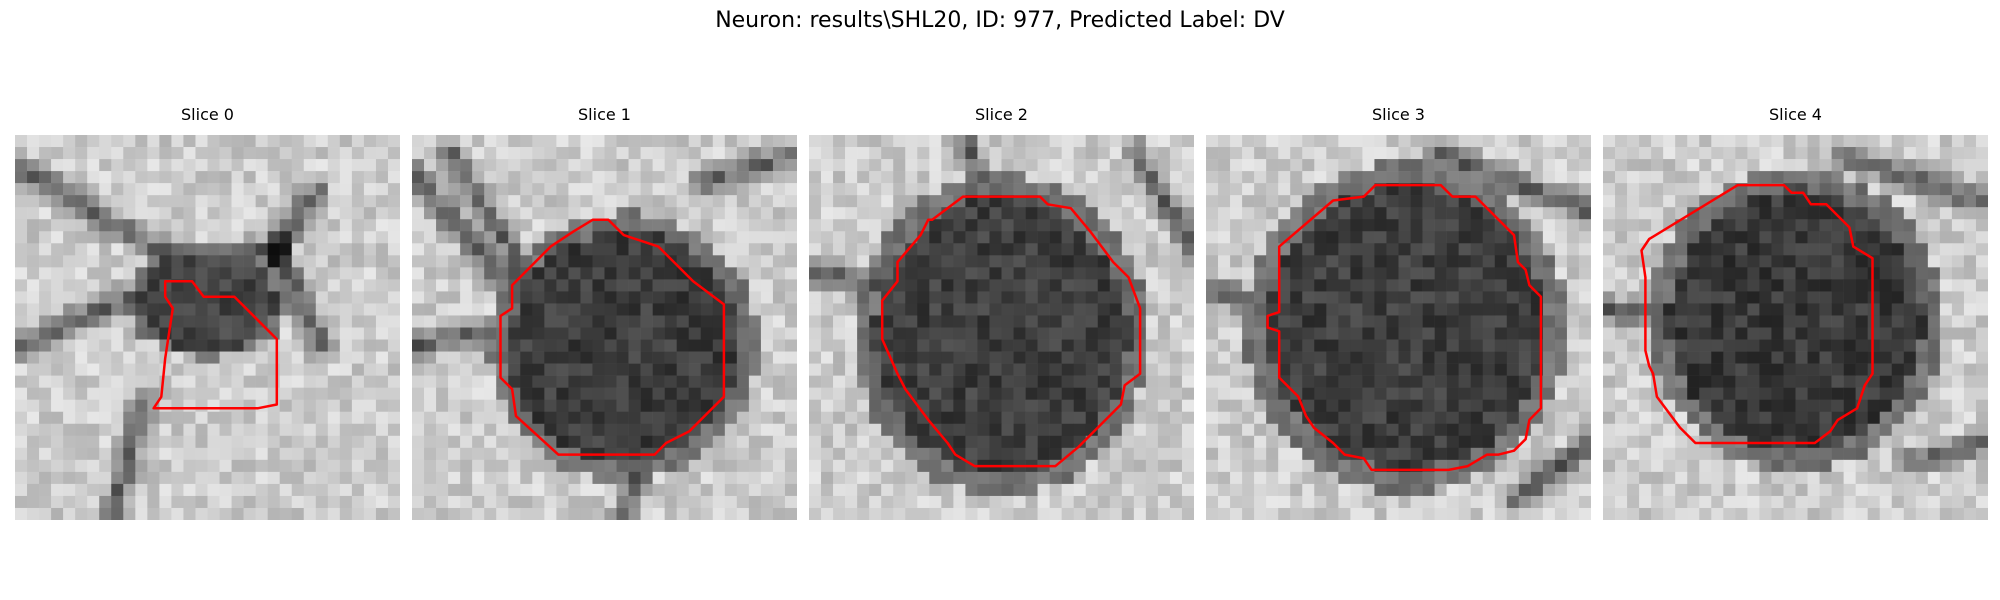  I want to click on slice-title: Slice 1, so click(604, 114).